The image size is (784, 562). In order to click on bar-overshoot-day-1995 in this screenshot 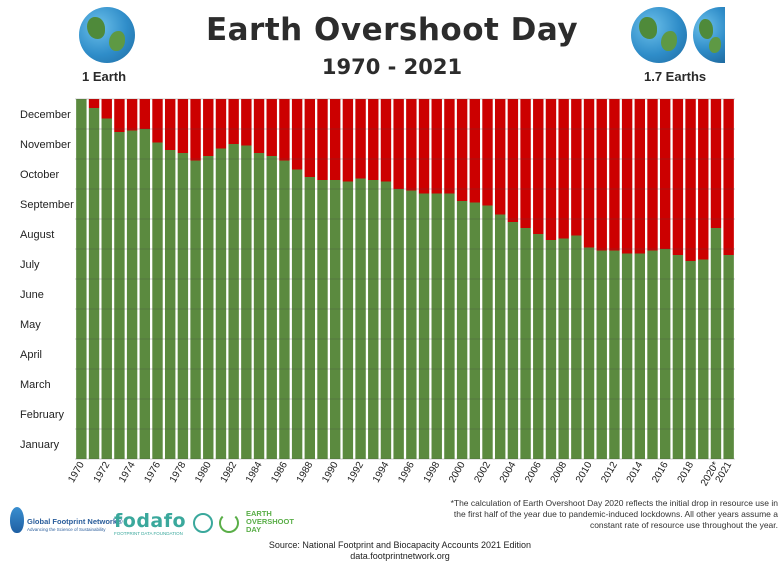, I will do `click(398, 324)`.